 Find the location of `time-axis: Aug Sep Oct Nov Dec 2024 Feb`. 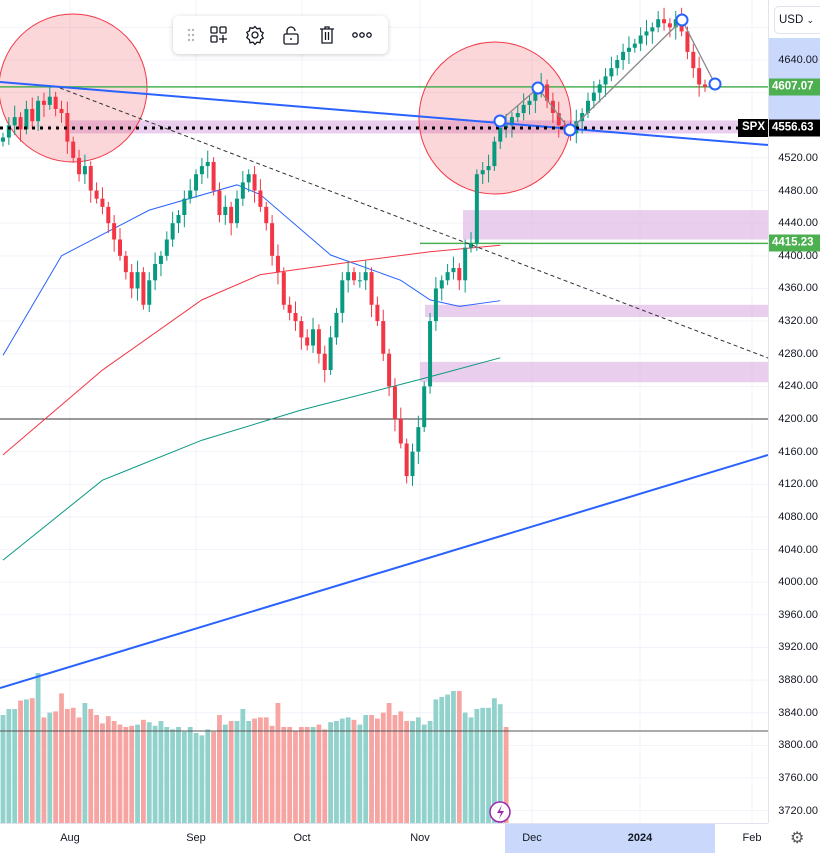

time-axis: Aug Sep Oct Nov Dec 2024 Feb is located at coordinates (384, 838).